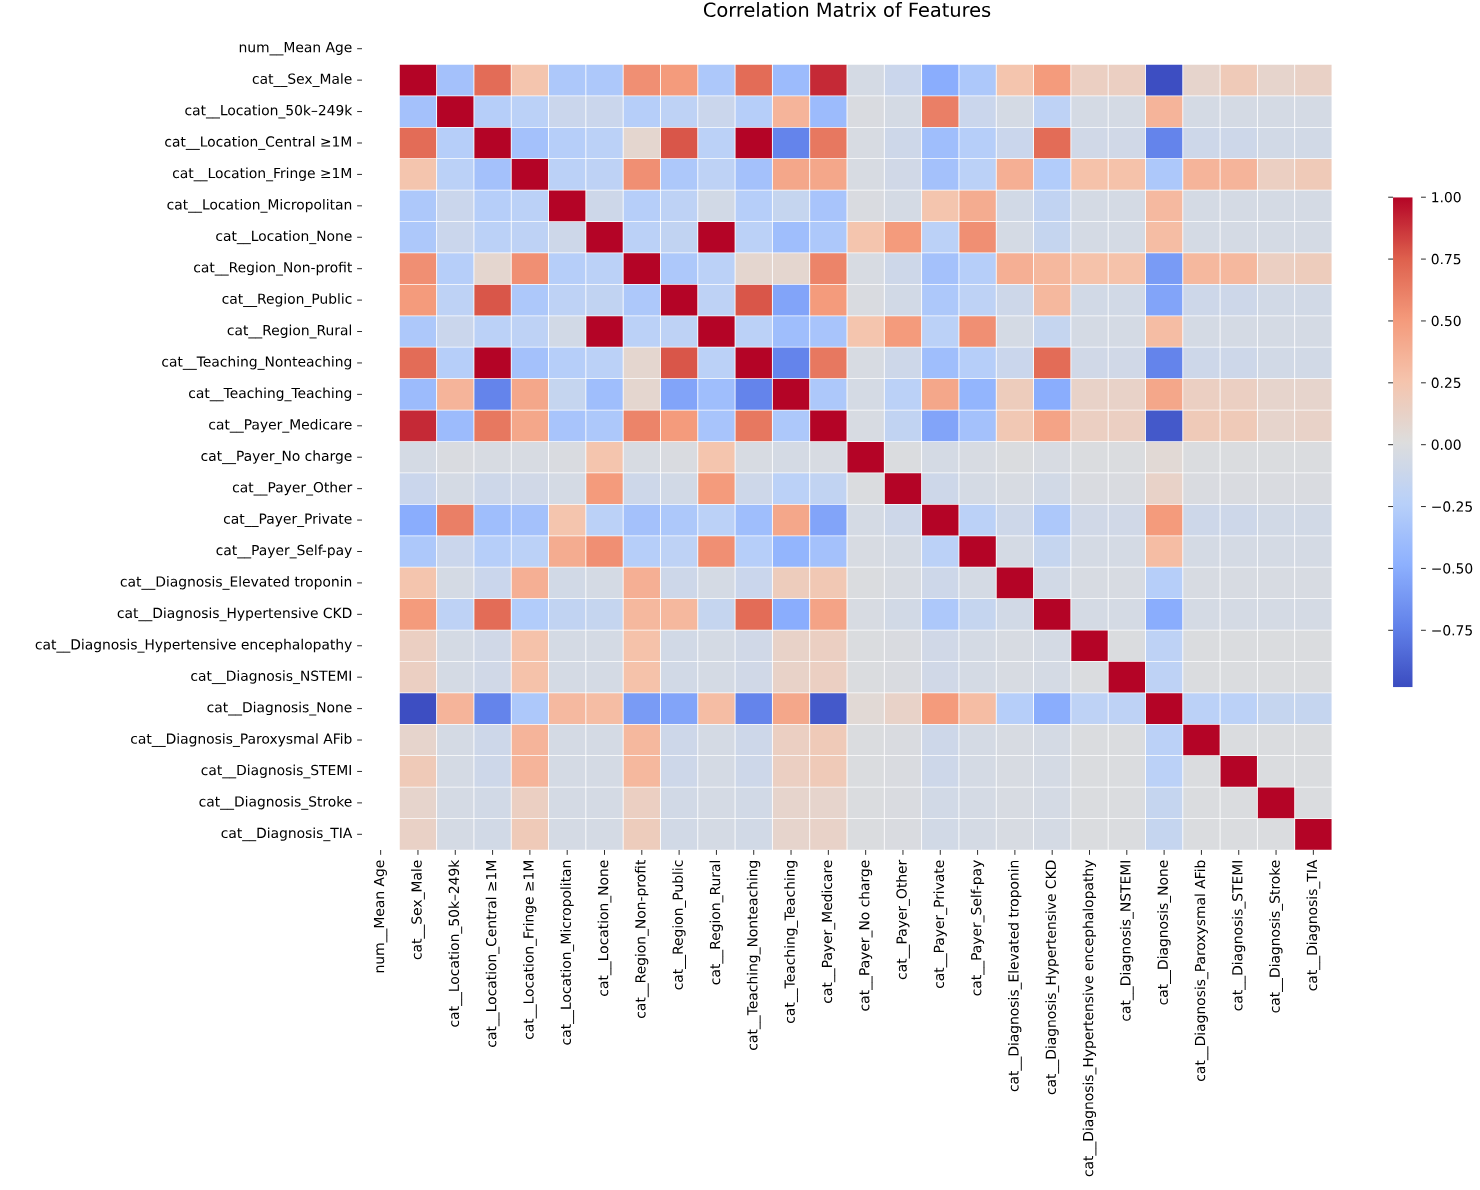 Image resolution: width=1480 pixels, height=1190 pixels. What do you see at coordinates (1446, 383) in the screenshot?
I see `color-bar-label: 0.25` at bounding box center [1446, 383].